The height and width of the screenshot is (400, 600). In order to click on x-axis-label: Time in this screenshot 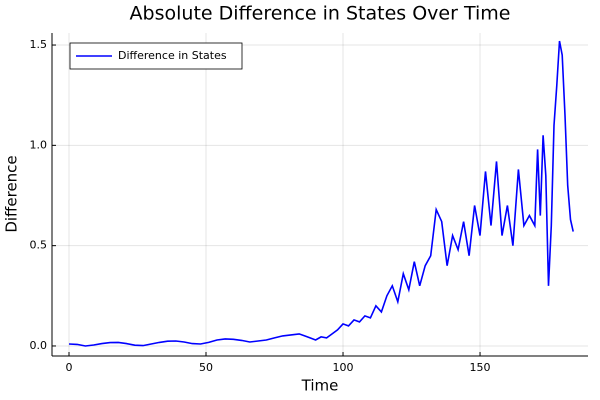, I will do `click(320, 386)`.